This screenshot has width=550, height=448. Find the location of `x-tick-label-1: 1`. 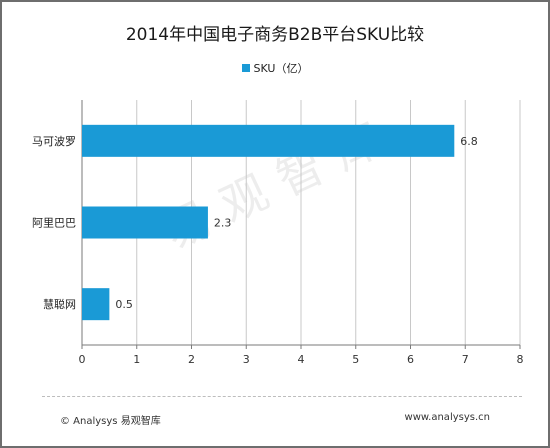

x-tick-label-1: 1 is located at coordinates (136, 359).